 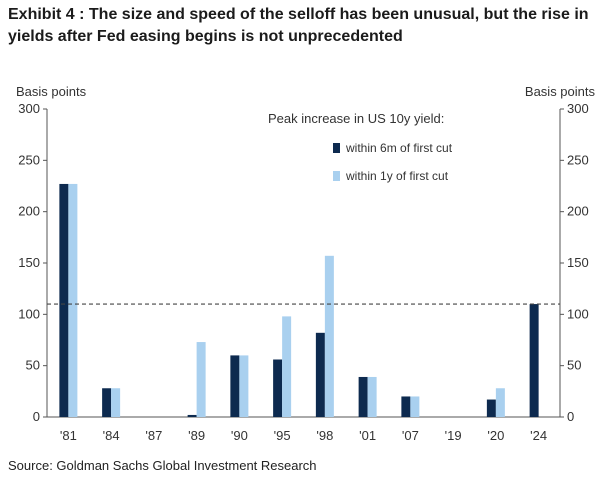 What do you see at coordinates (324, 435) in the screenshot?
I see `x-tick-label: '98` at bounding box center [324, 435].